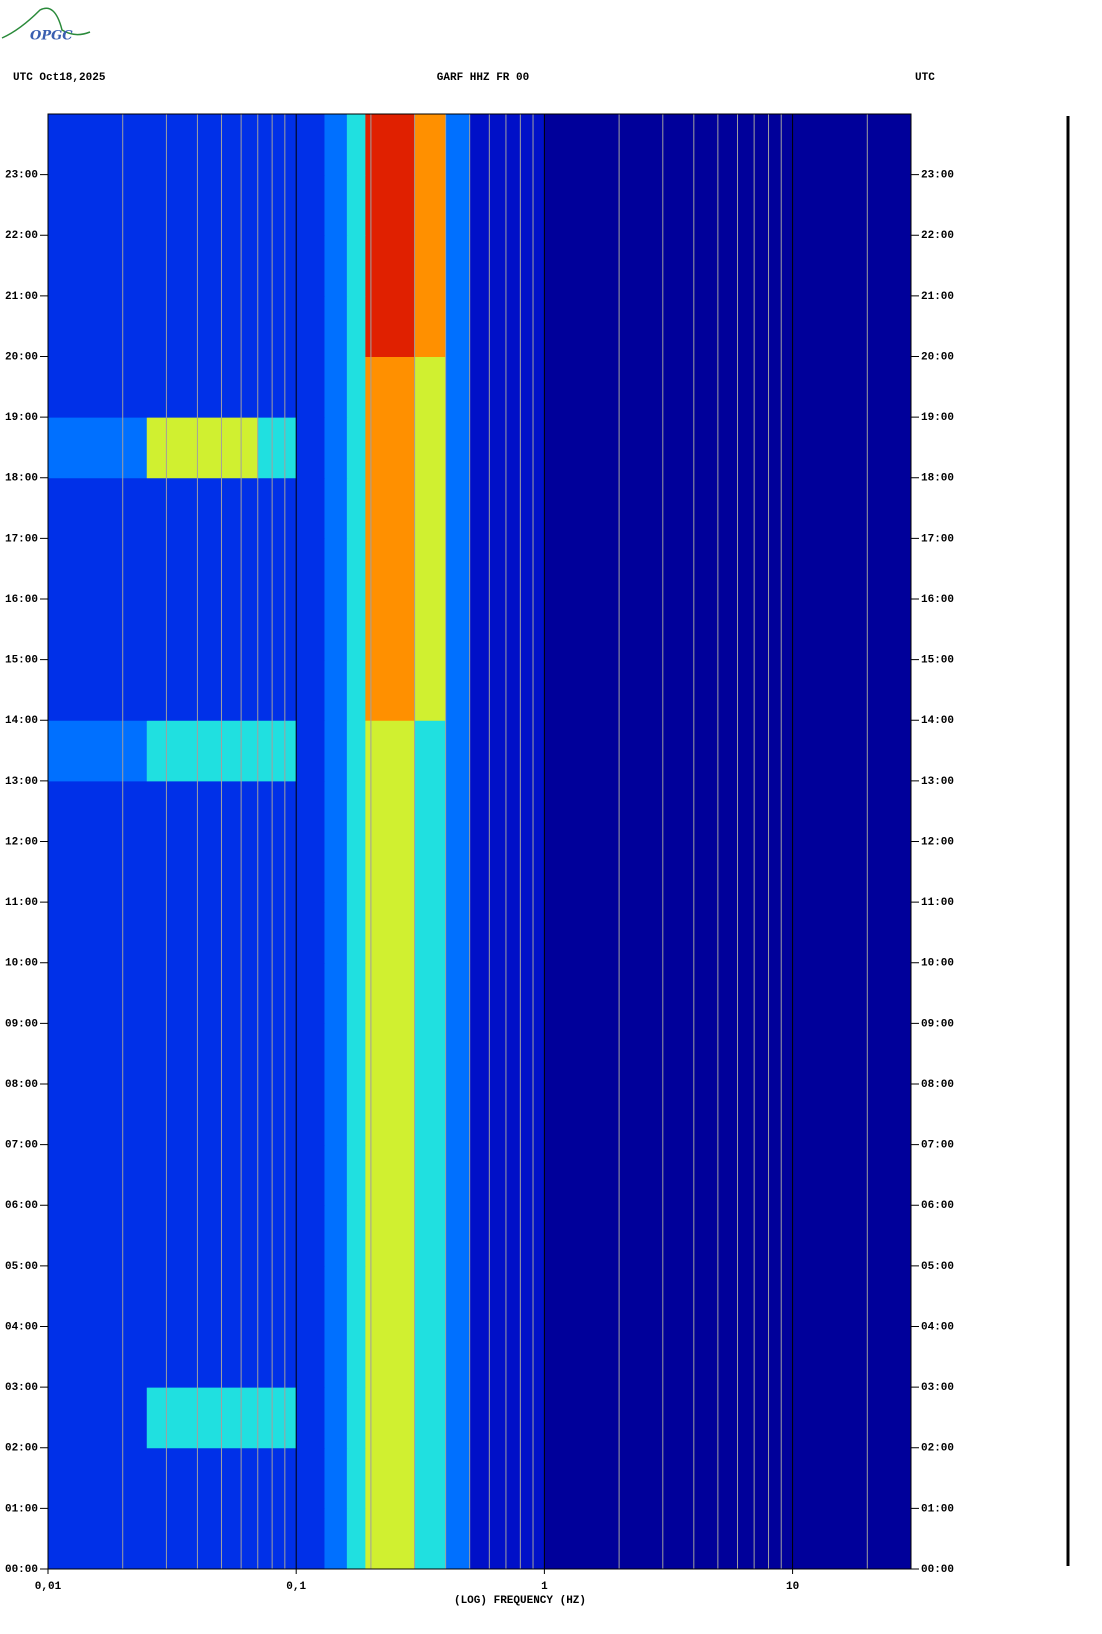  What do you see at coordinates (21, 297) in the screenshot?
I see `y-tick-label: 21:00` at bounding box center [21, 297].